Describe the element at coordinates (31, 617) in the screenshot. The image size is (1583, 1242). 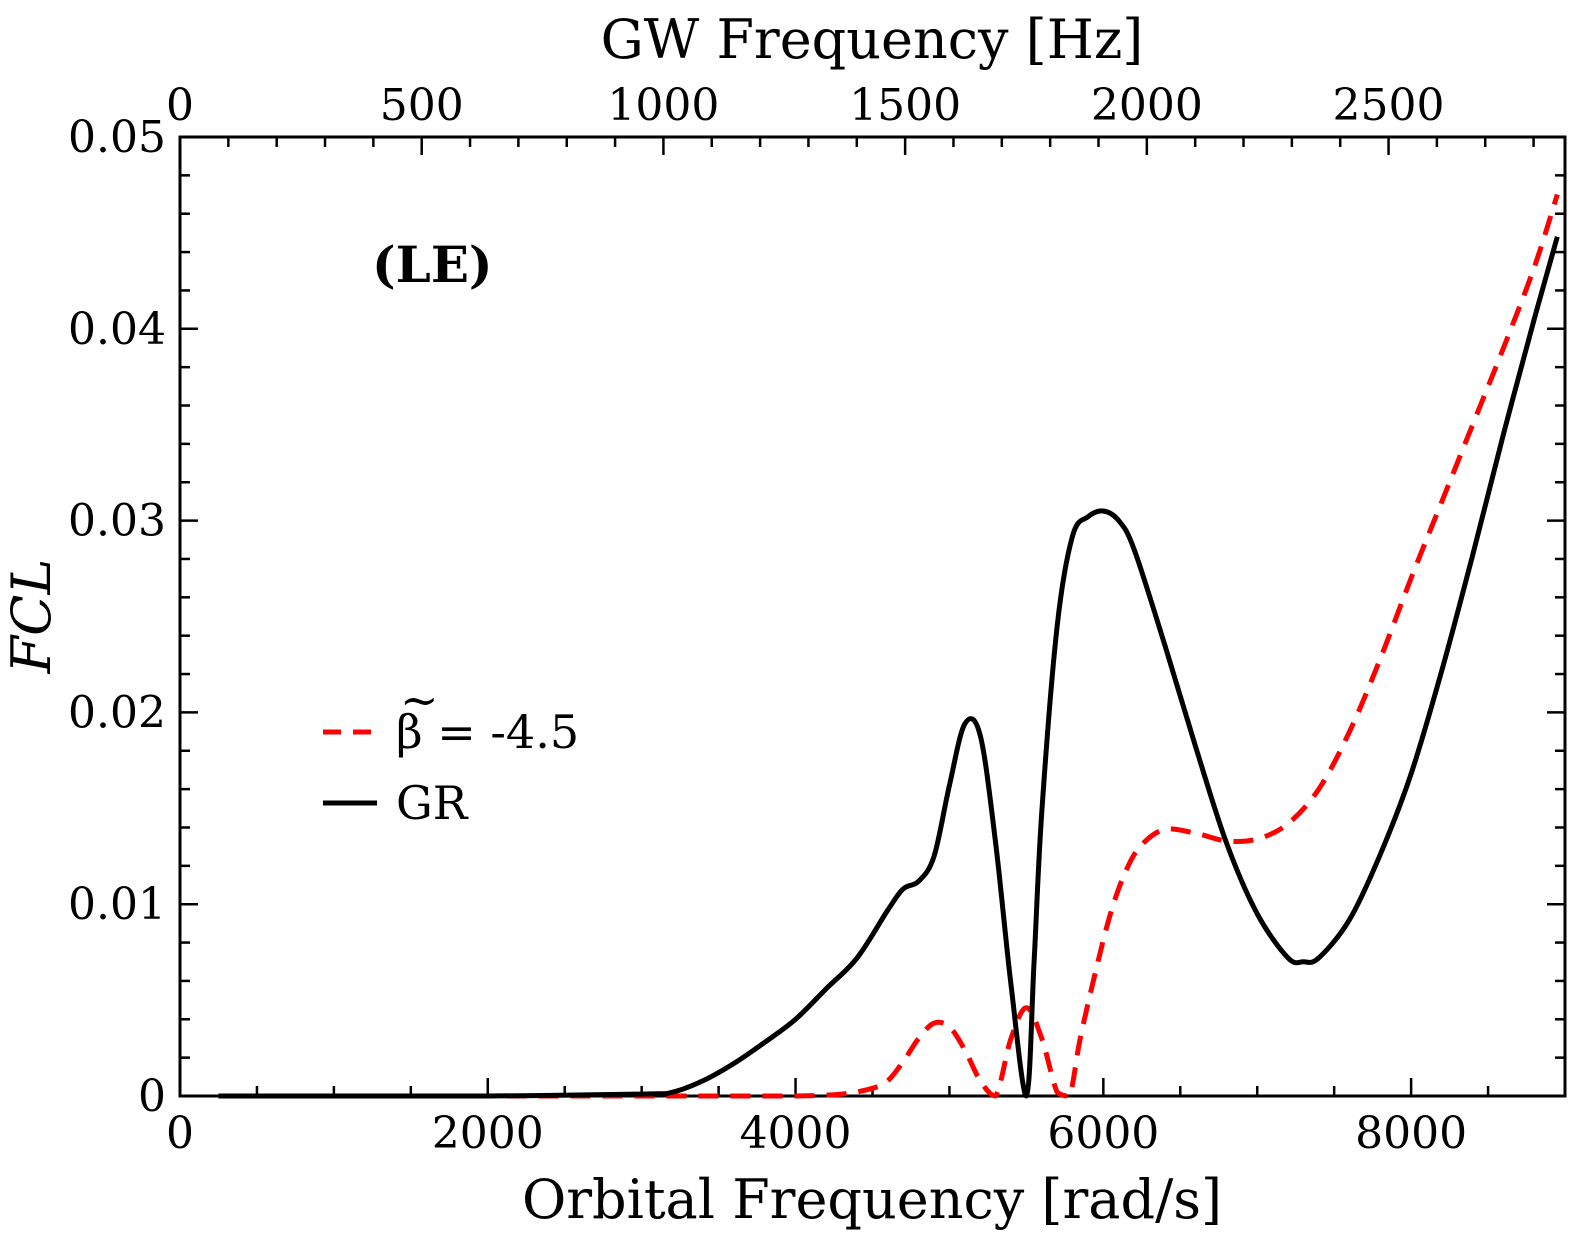
I see `y-axis-title: FCL` at that location.